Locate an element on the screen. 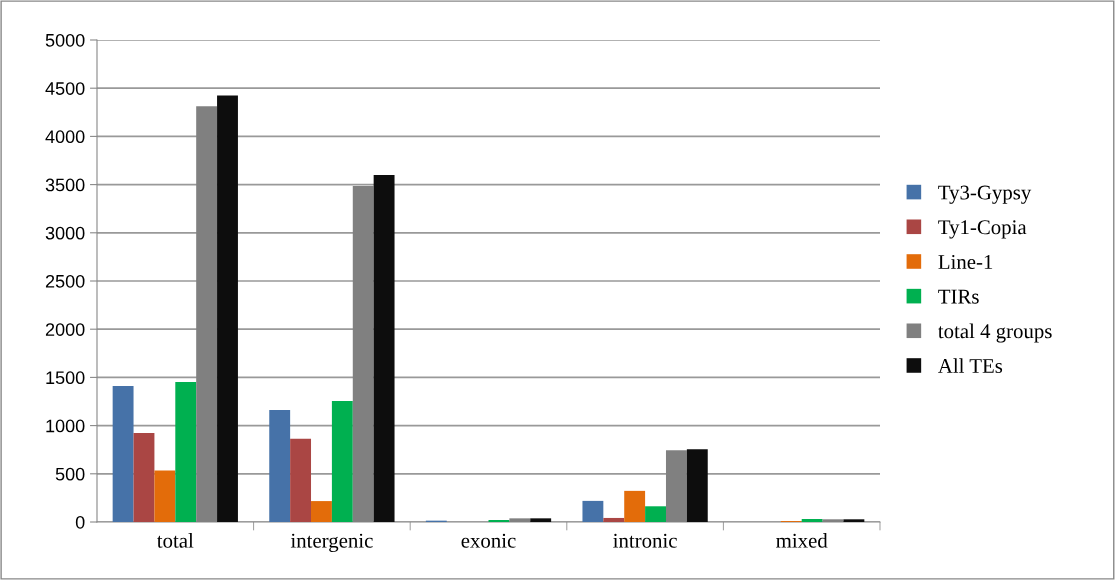 Image resolution: width=1116 pixels, height=580 pixels. legend-label: TIRs is located at coordinates (958, 296).